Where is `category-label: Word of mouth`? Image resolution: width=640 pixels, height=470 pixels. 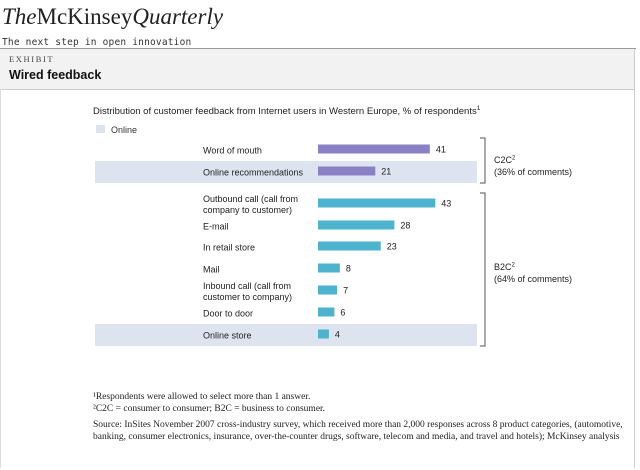 category-label: Word of mouth is located at coordinates (232, 151).